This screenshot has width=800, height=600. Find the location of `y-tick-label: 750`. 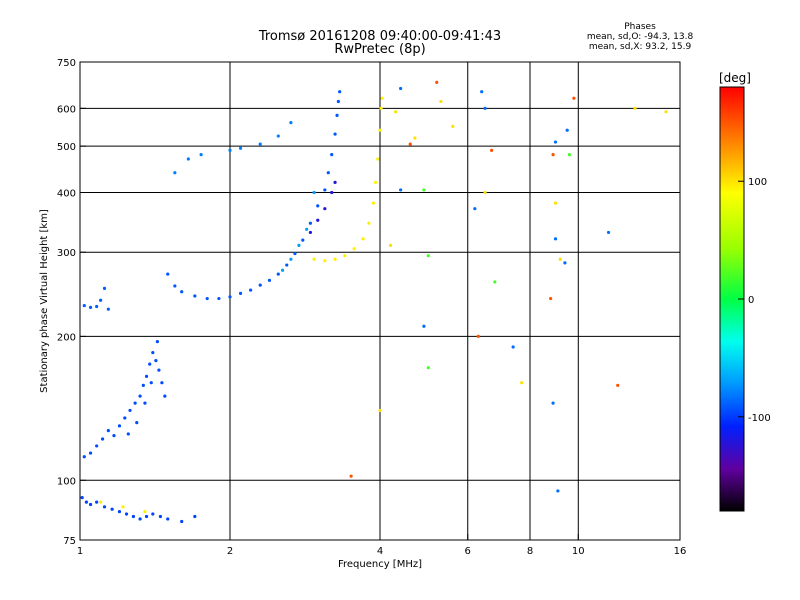

y-tick-label: 750 is located at coordinates (66, 63).